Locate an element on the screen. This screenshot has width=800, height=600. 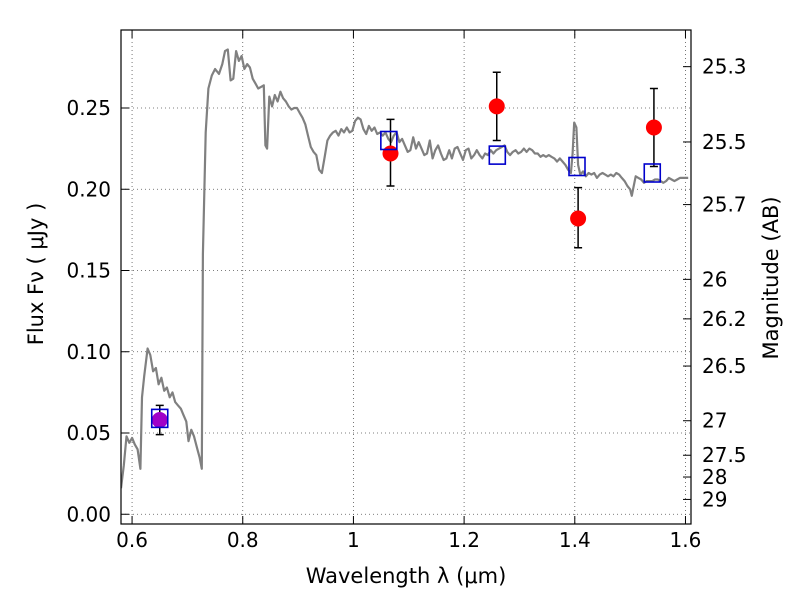
y-tick-label: 0.20 is located at coordinates (88, 189).